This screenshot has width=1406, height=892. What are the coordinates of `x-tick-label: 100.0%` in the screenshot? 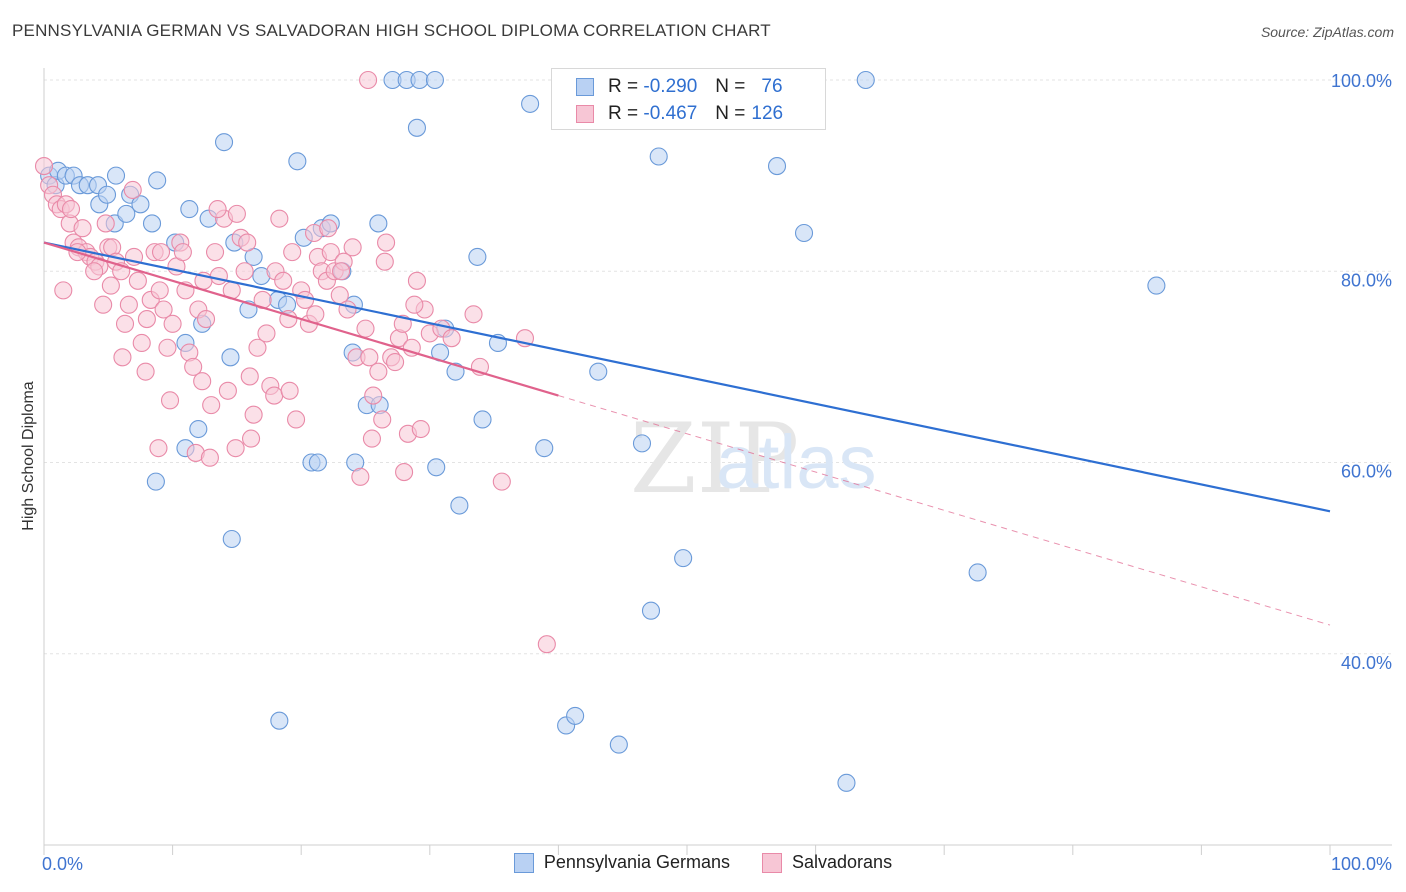 It's located at (1361, 864).